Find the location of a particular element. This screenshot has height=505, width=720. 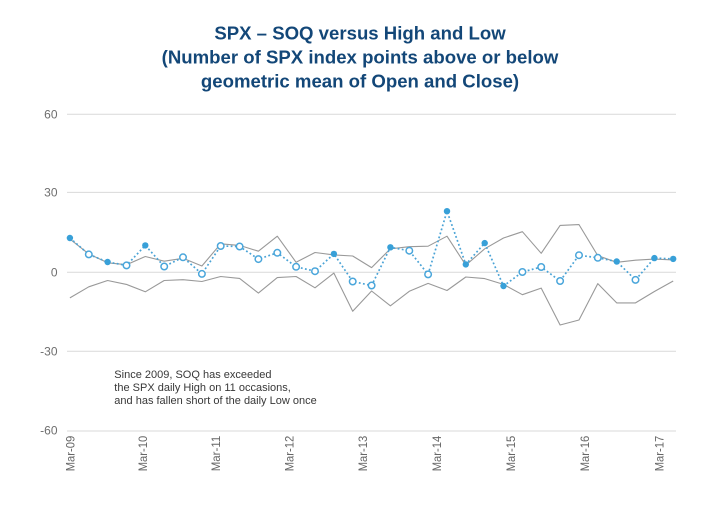

svg-text: Mar-13 is located at coordinates (364, 454).